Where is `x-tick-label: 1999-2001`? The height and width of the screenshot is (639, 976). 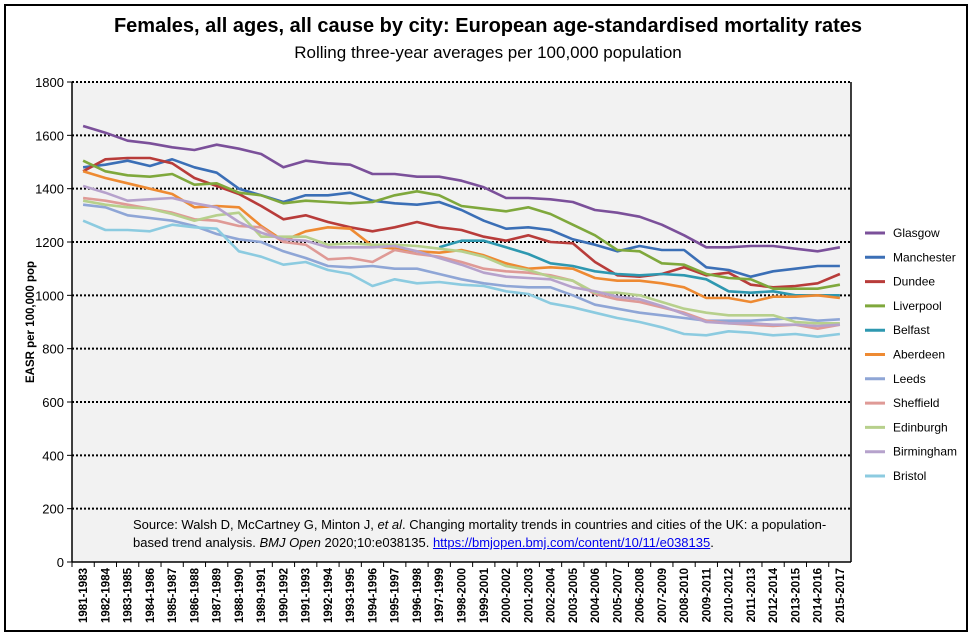 x-tick-label: 1999-2001 is located at coordinates (485, 595).